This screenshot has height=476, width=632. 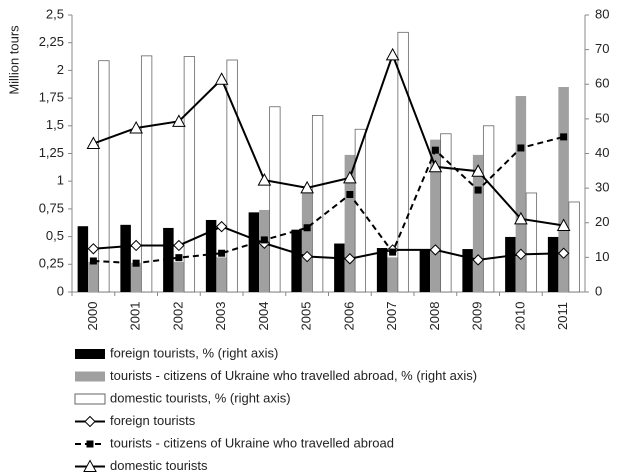 I want to click on y2-tick-label: 60, so click(x=602, y=83).